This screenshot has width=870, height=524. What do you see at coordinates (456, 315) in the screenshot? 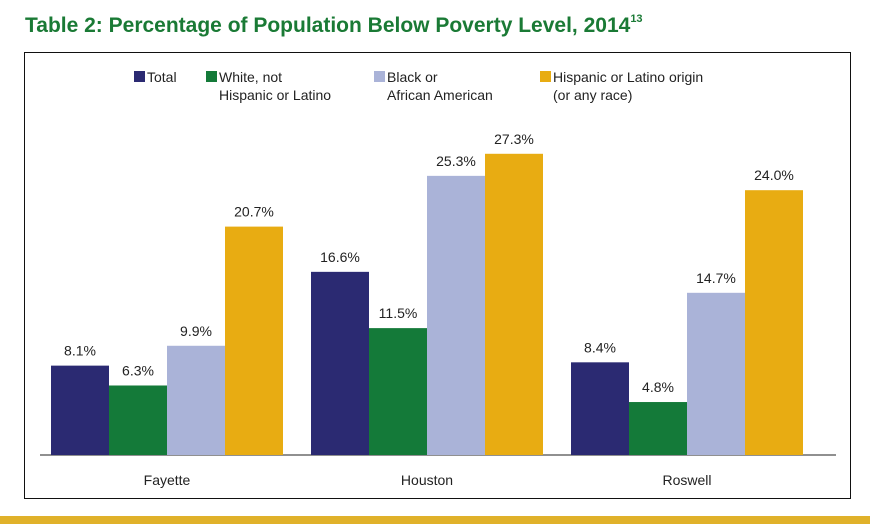
I see `bar-houston-black` at bounding box center [456, 315].